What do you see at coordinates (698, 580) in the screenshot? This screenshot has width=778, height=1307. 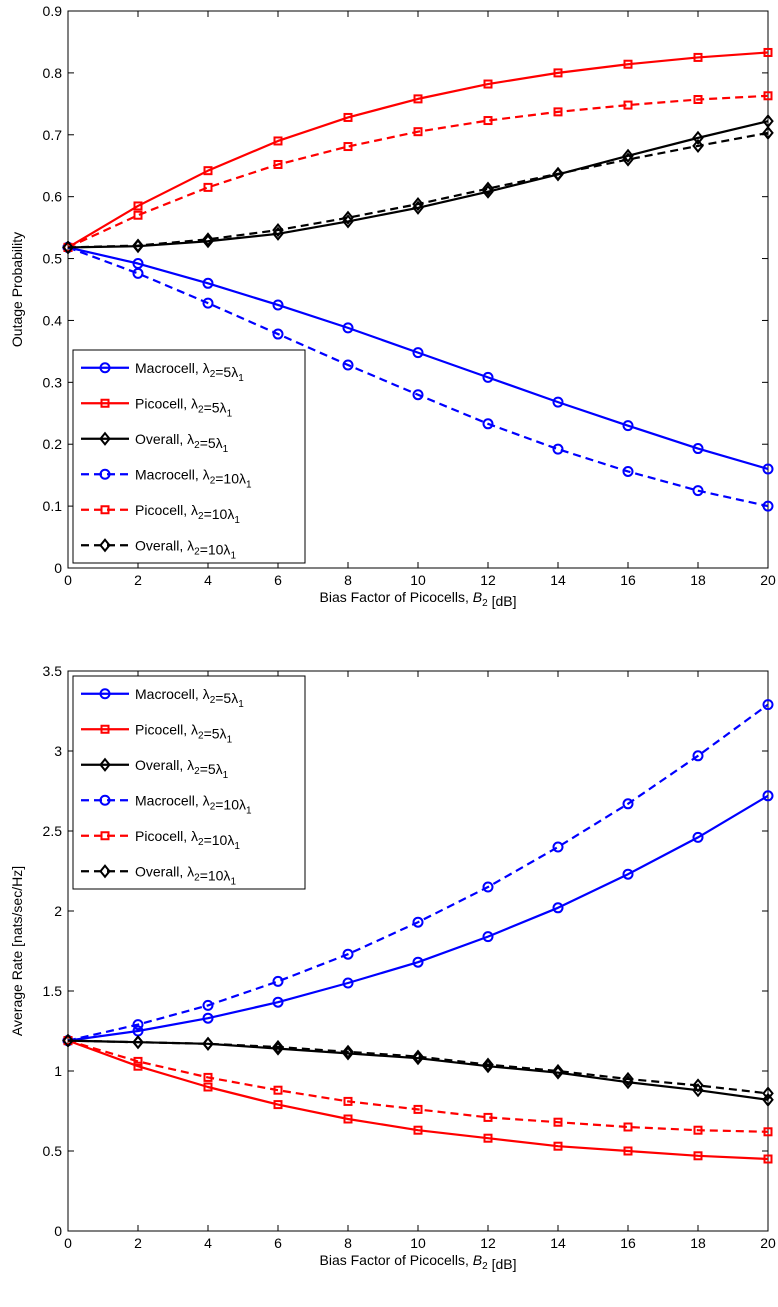 I see `x-tick-label: 18` at bounding box center [698, 580].